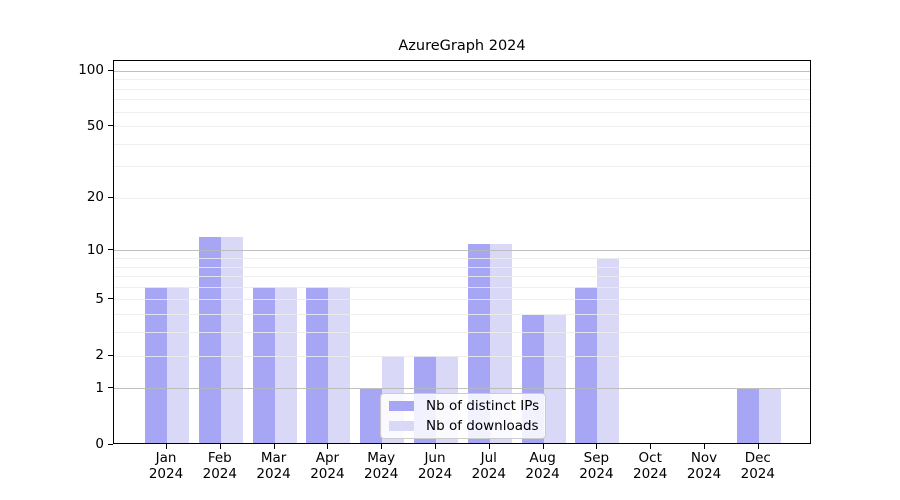 The image size is (900, 500). I want to click on x-tick-label-apr: Apr 2024, so click(327, 466).